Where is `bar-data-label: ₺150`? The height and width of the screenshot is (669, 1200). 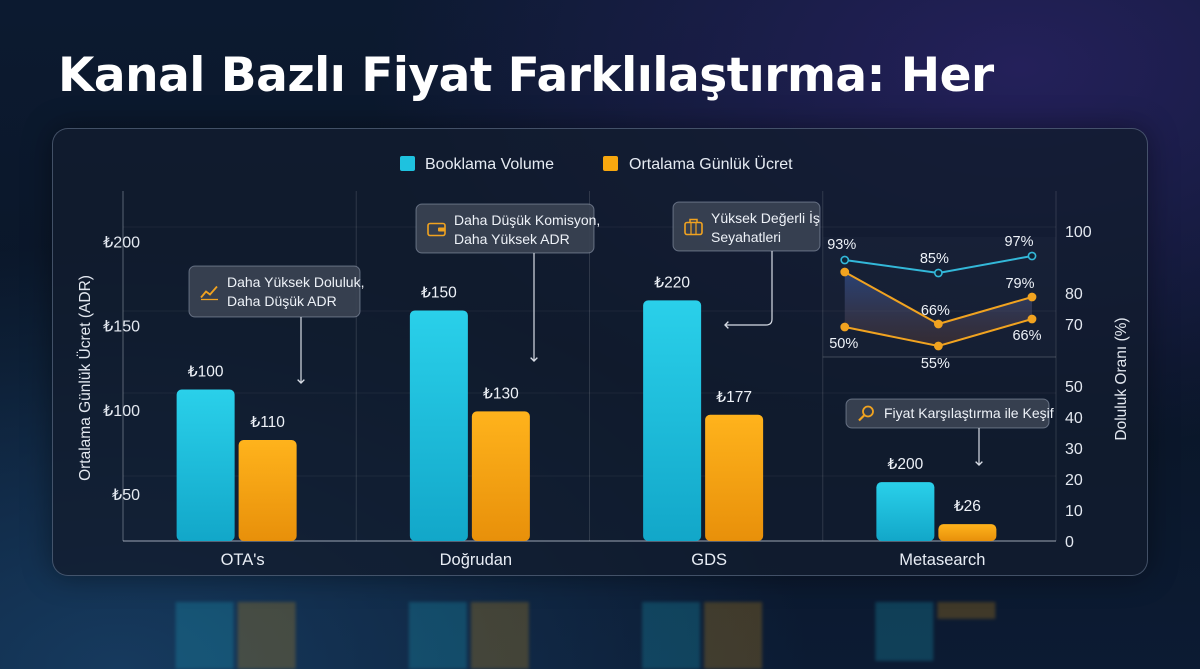
bar-data-label: ₺150 is located at coordinates (439, 292).